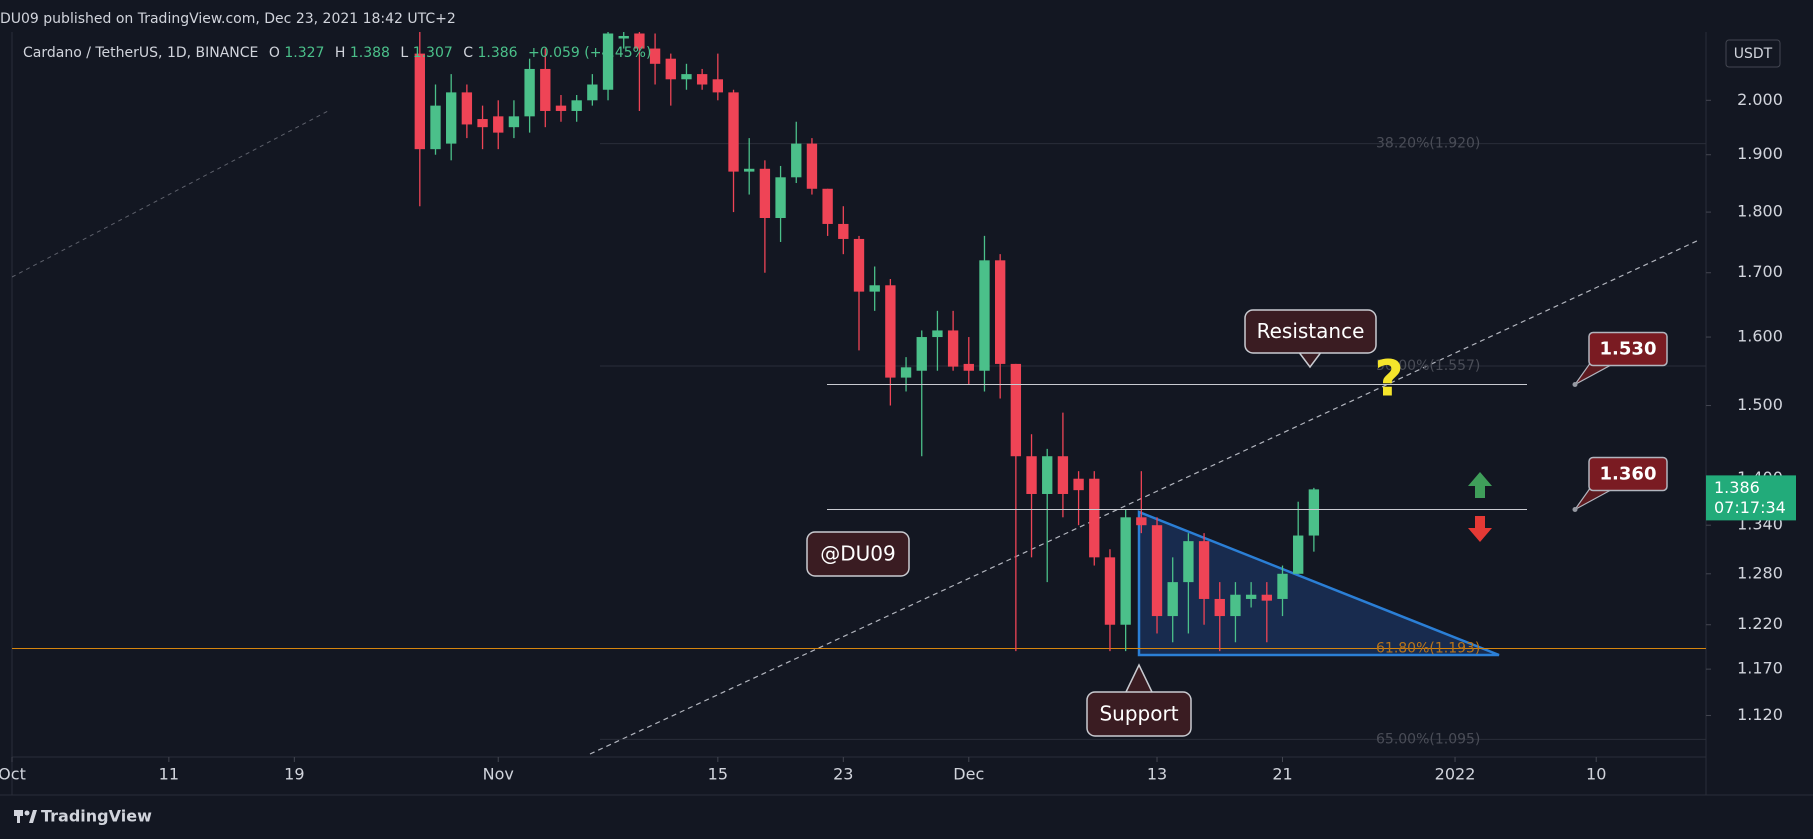  I want to click on legend-prefix: C, so click(468, 53).